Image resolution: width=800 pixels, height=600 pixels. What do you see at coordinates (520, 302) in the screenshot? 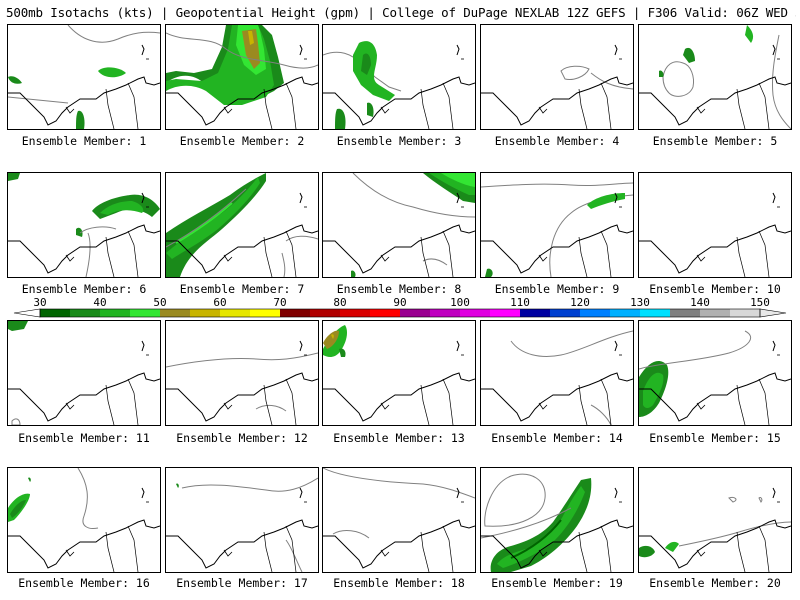
I see `colorbar-tick-label: 110` at bounding box center [520, 302].